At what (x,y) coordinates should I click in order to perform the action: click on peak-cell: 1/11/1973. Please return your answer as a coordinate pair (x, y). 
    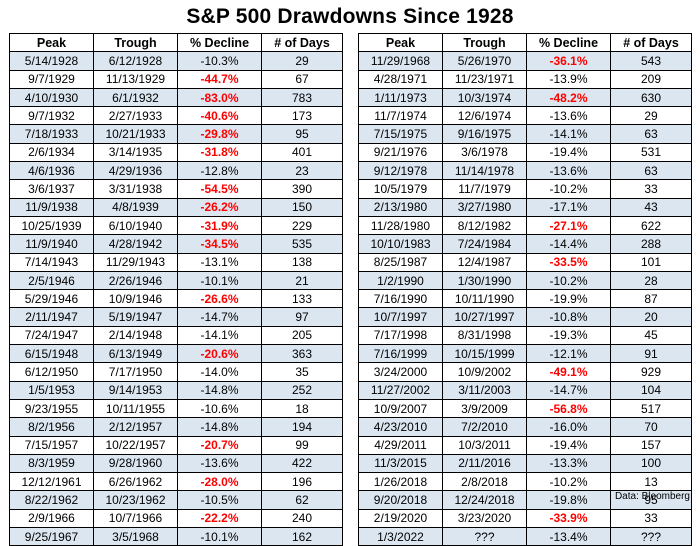
    Looking at the image, I should click on (400, 97).